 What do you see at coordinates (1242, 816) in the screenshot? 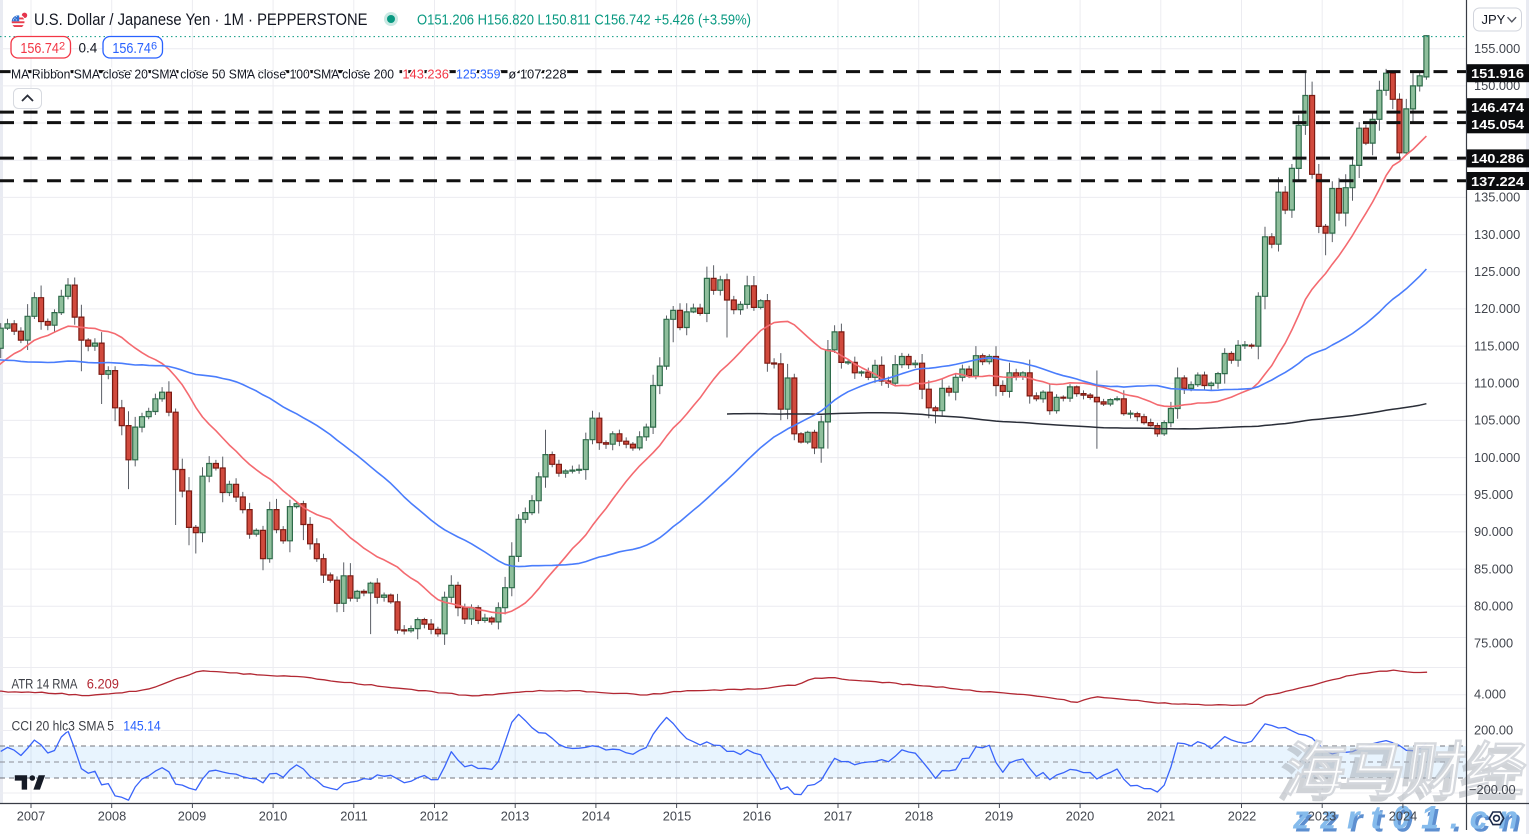
I see `svg-text: 2022` at bounding box center [1242, 816].